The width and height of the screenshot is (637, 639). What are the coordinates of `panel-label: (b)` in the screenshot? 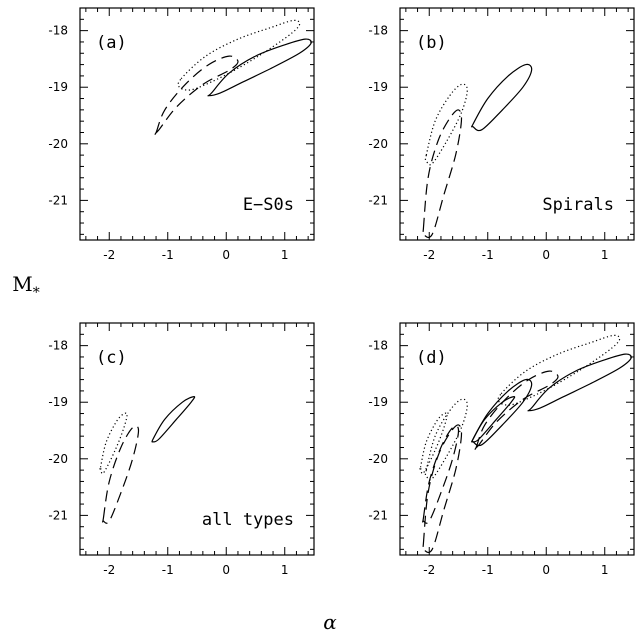 It's located at (431, 43).